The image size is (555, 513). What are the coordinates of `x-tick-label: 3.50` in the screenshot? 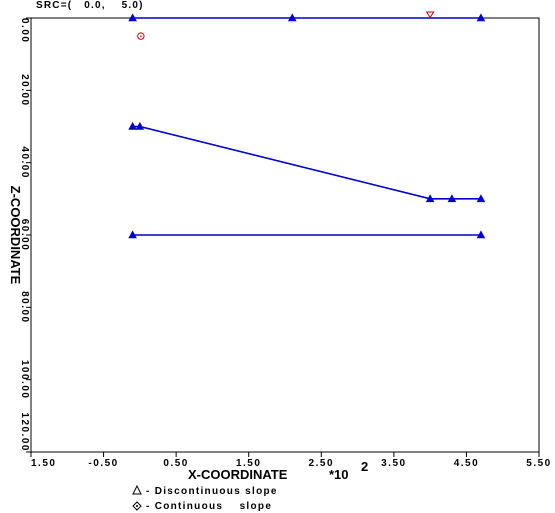 It's located at (393, 463).